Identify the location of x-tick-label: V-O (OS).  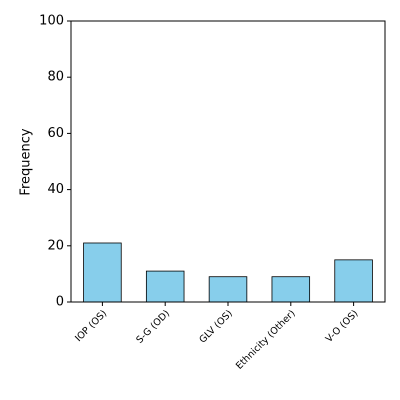
(342, 326).